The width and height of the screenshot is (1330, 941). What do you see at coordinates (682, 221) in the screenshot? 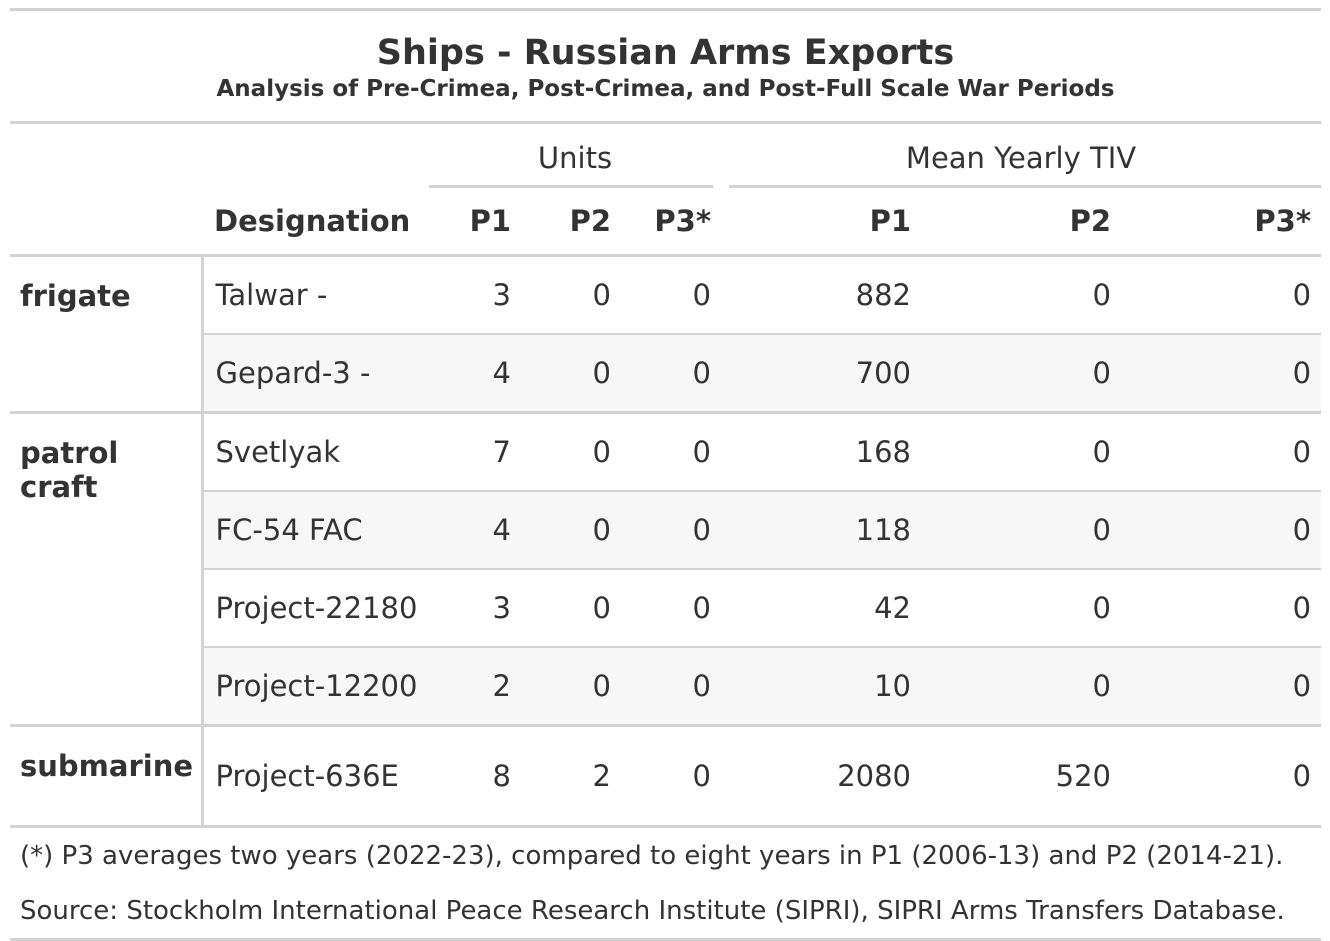
I see `col-header-units-p3: P3*` at bounding box center [682, 221].